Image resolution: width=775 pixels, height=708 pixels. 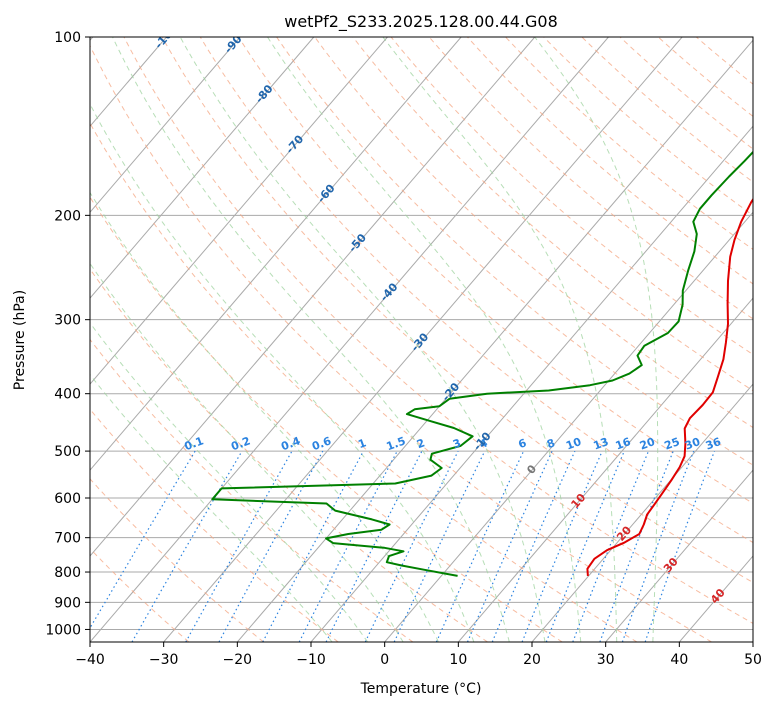 What do you see at coordinates (484, 443) in the screenshot?
I see `mixing-ratio-label: 4` at bounding box center [484, 443].